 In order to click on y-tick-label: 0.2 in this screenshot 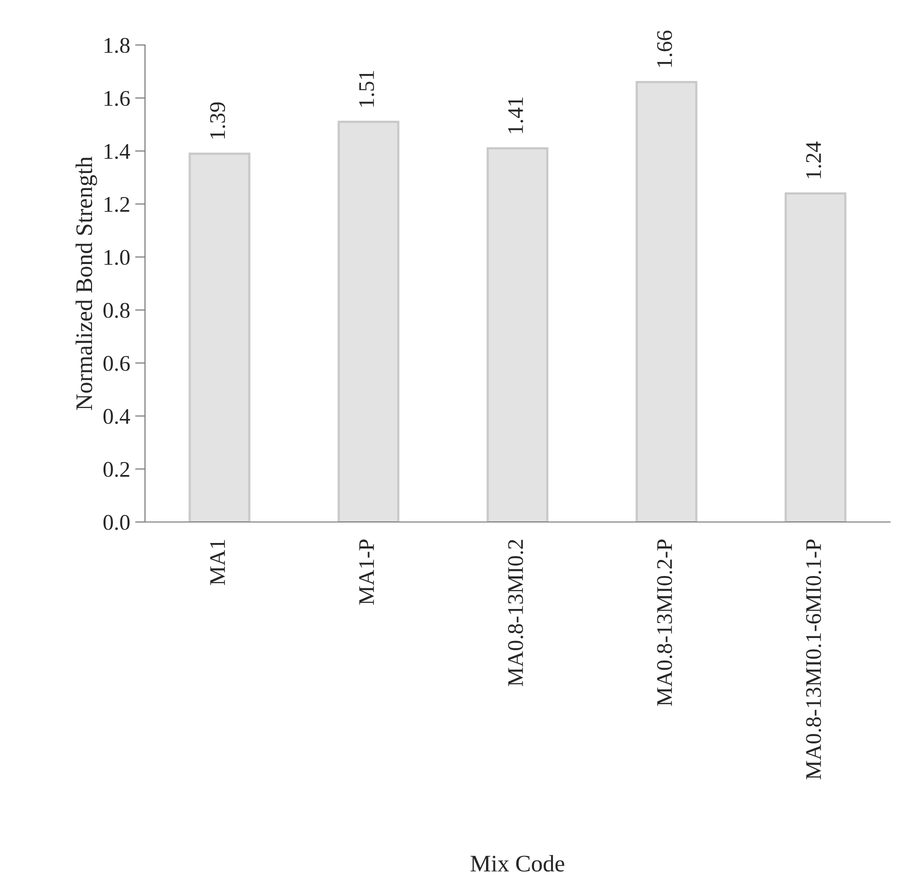, I will do `click(116, 470)`.